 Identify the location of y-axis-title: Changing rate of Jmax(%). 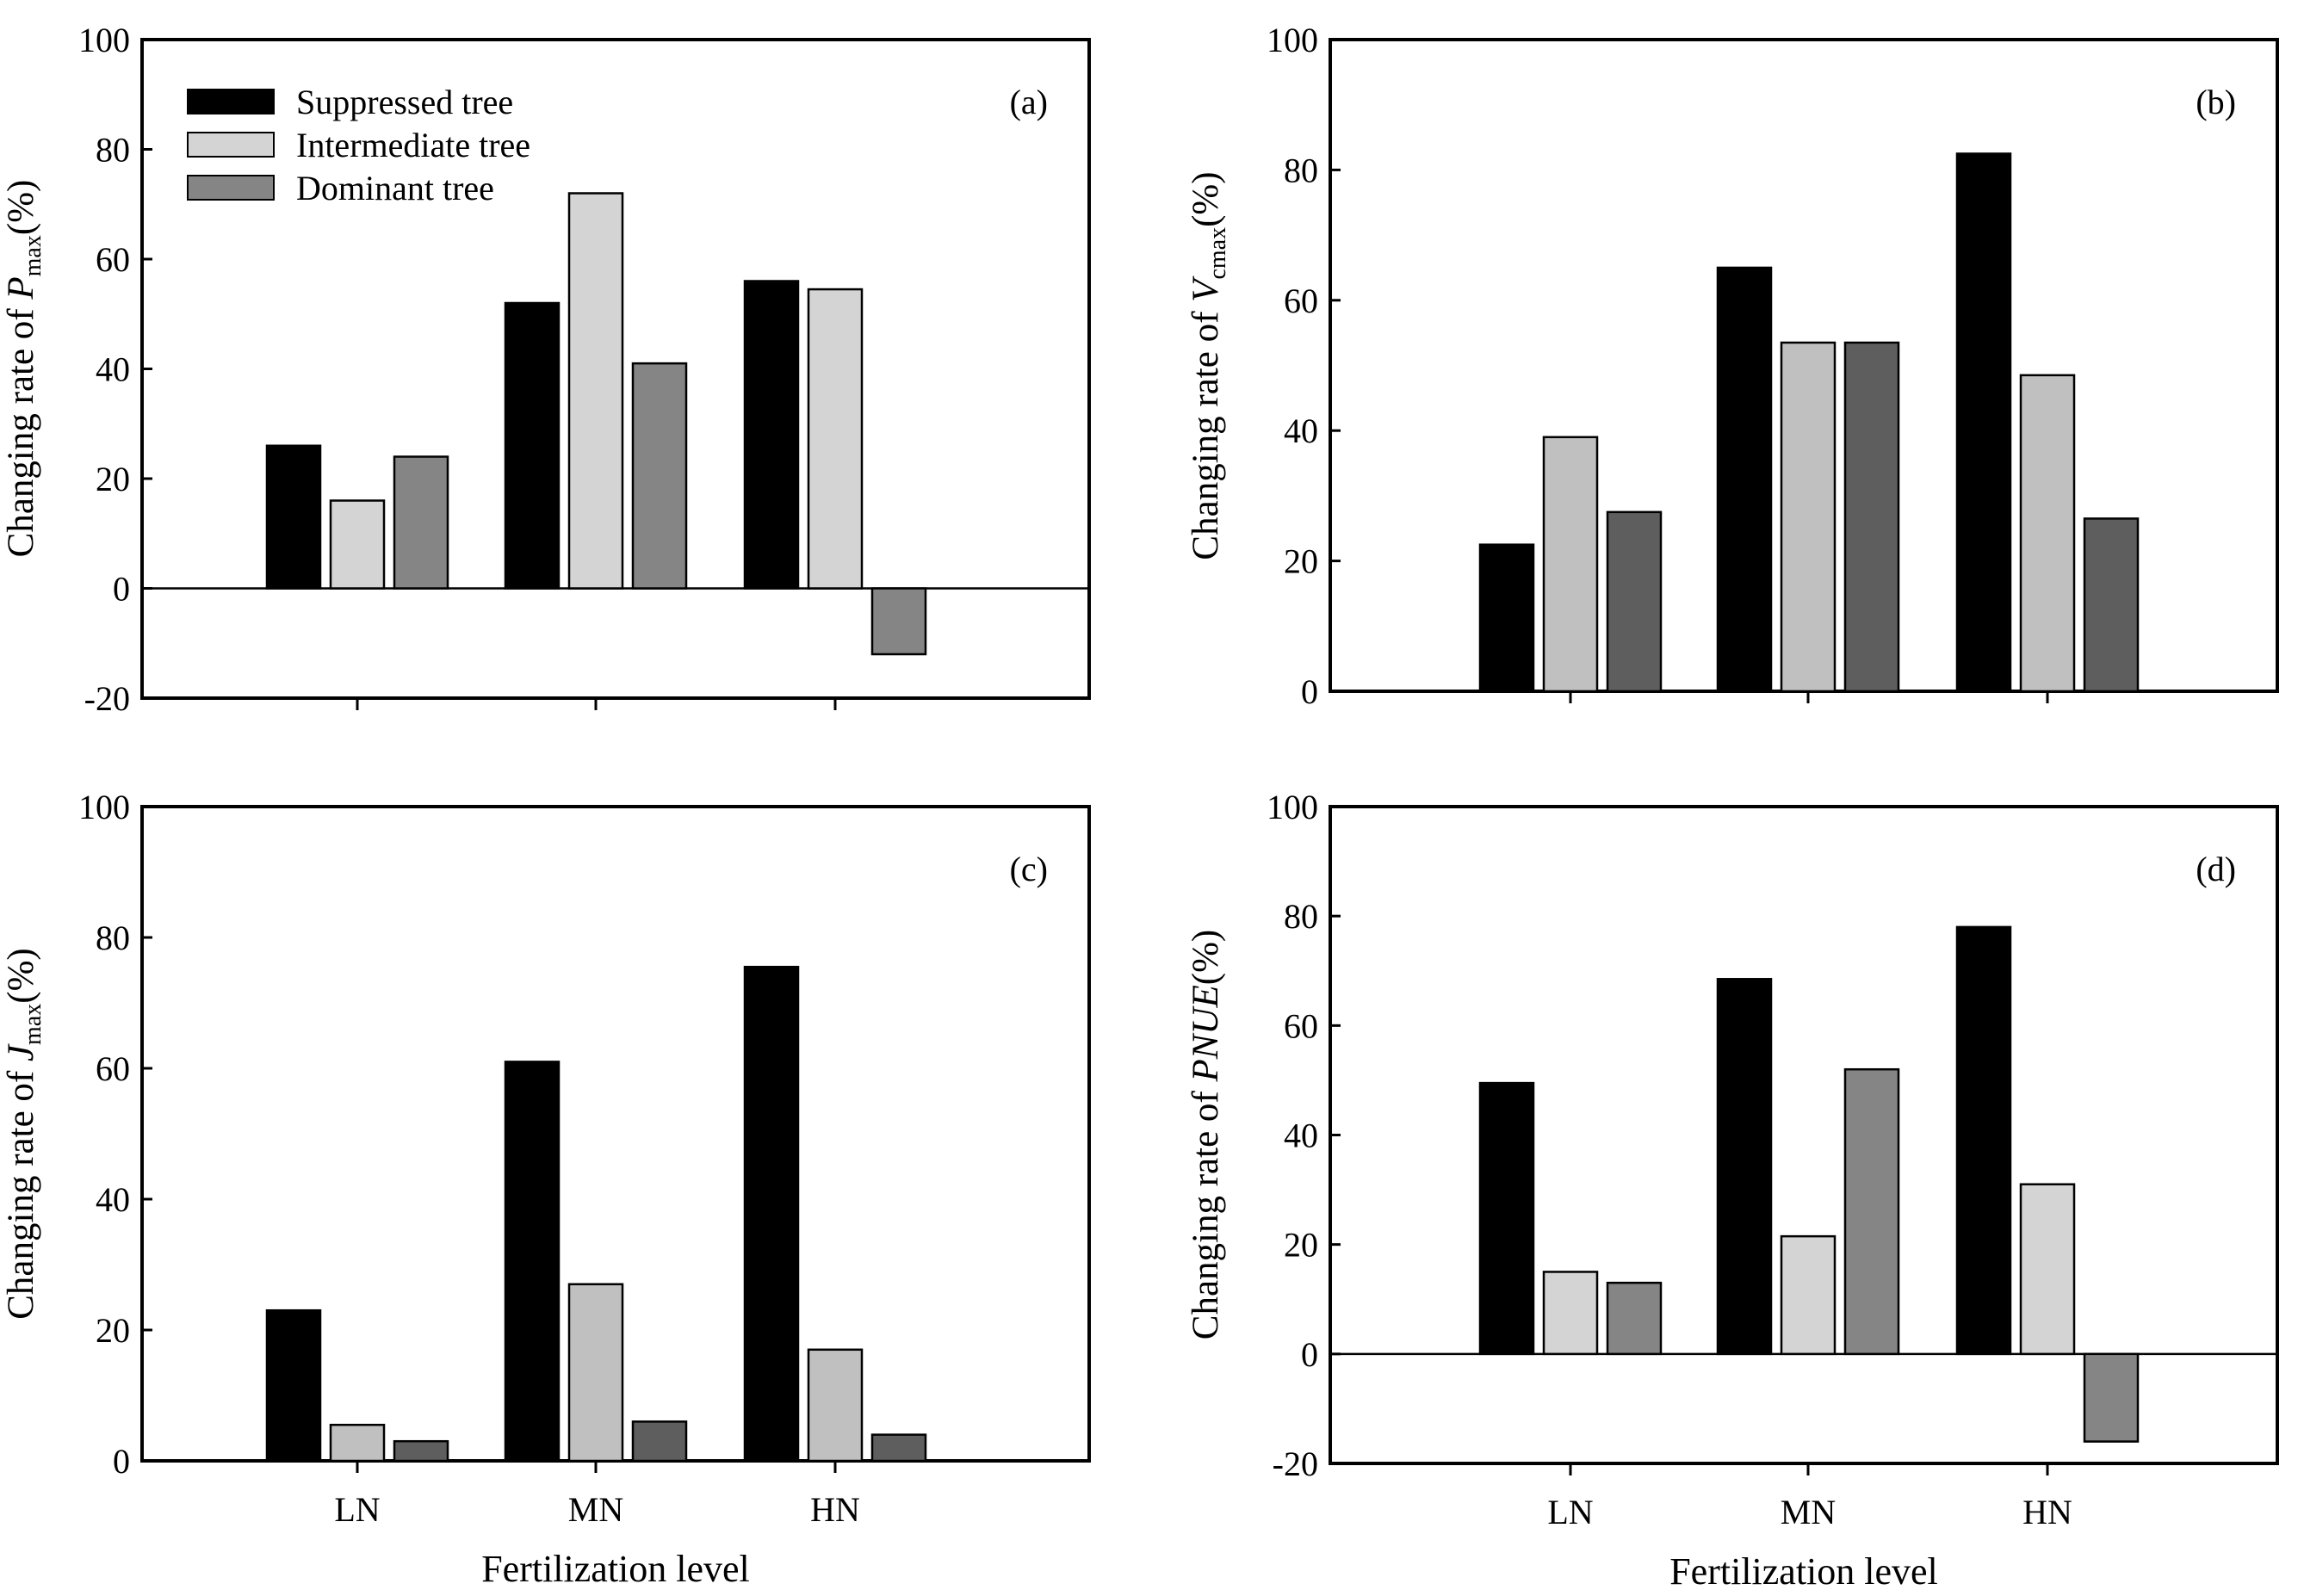
(23, 1134).